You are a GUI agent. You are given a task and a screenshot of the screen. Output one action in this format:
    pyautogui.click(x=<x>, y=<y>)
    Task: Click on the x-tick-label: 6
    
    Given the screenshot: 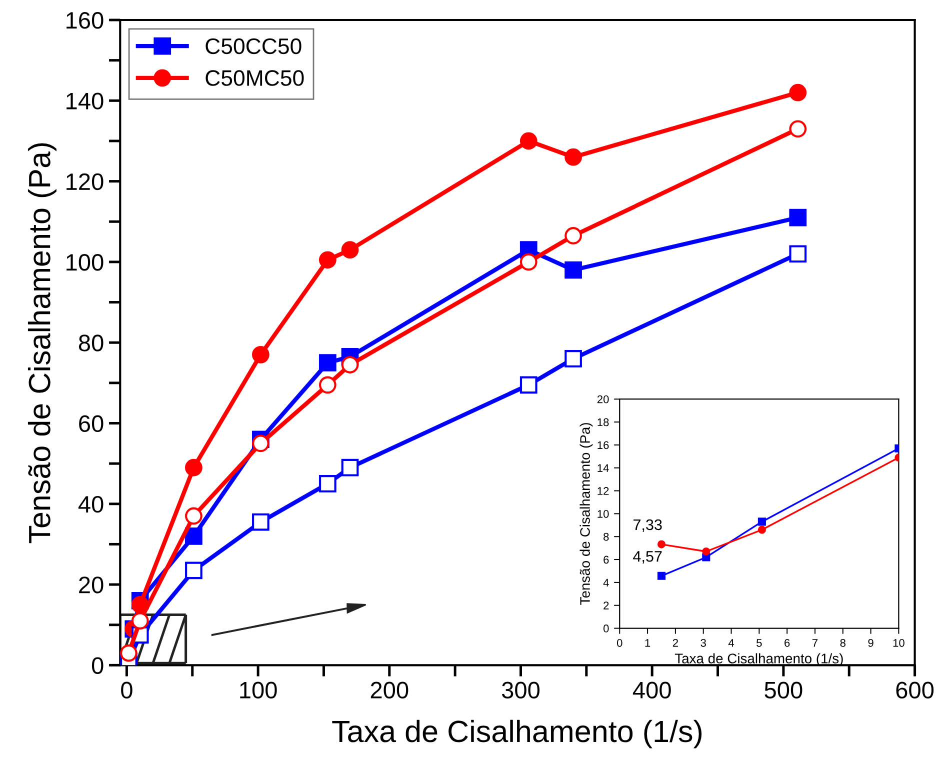 What is the action you would take?
    pyautogui.click(x=787, y=642)
    